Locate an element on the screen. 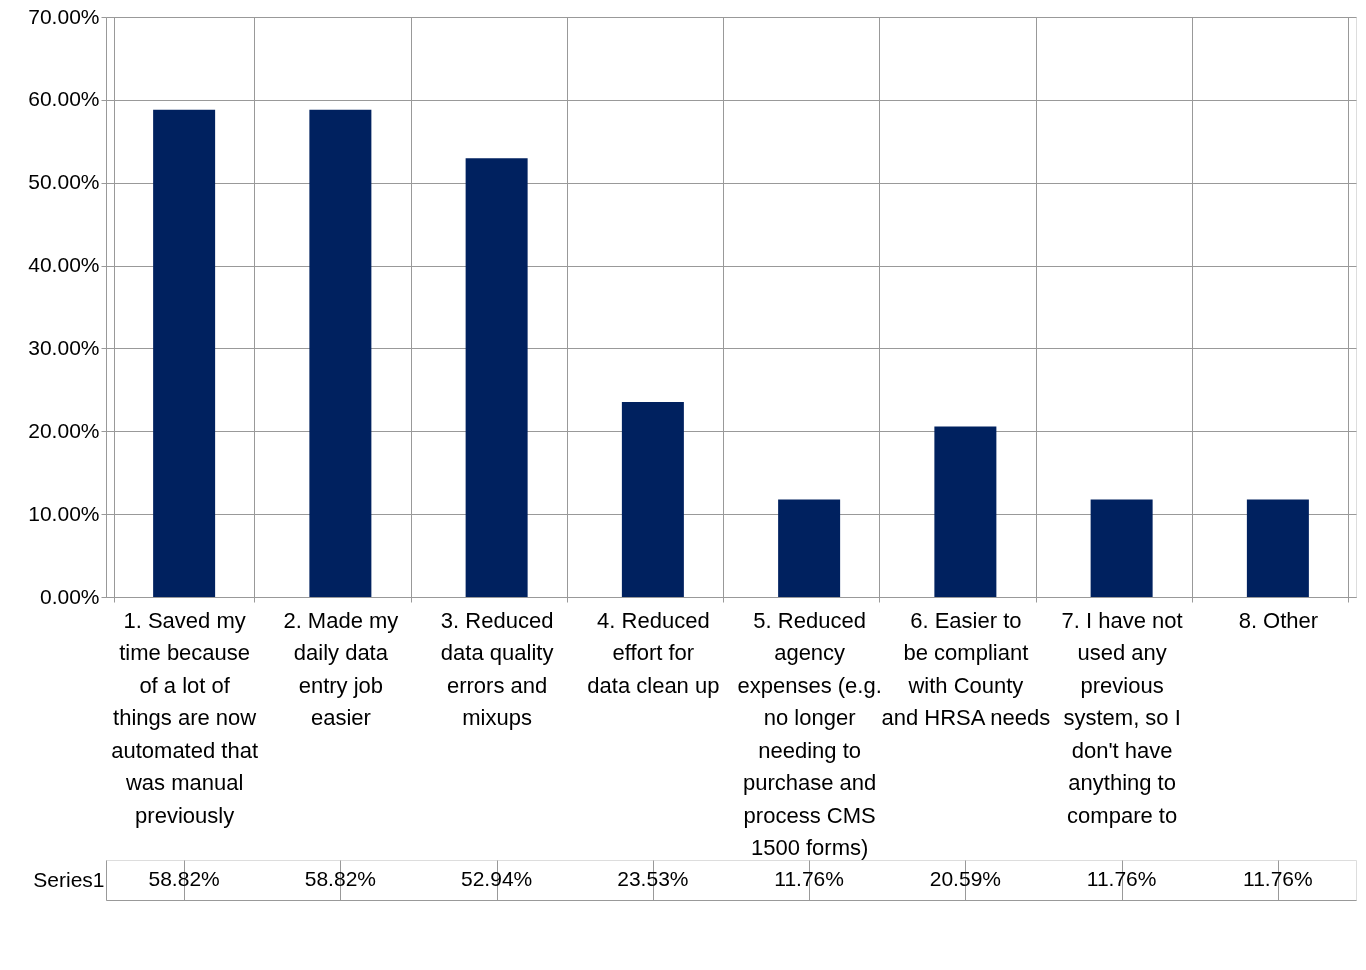  x-tick-label: 2. Made my daily data entry job easier is located at coordinates (341, 668).